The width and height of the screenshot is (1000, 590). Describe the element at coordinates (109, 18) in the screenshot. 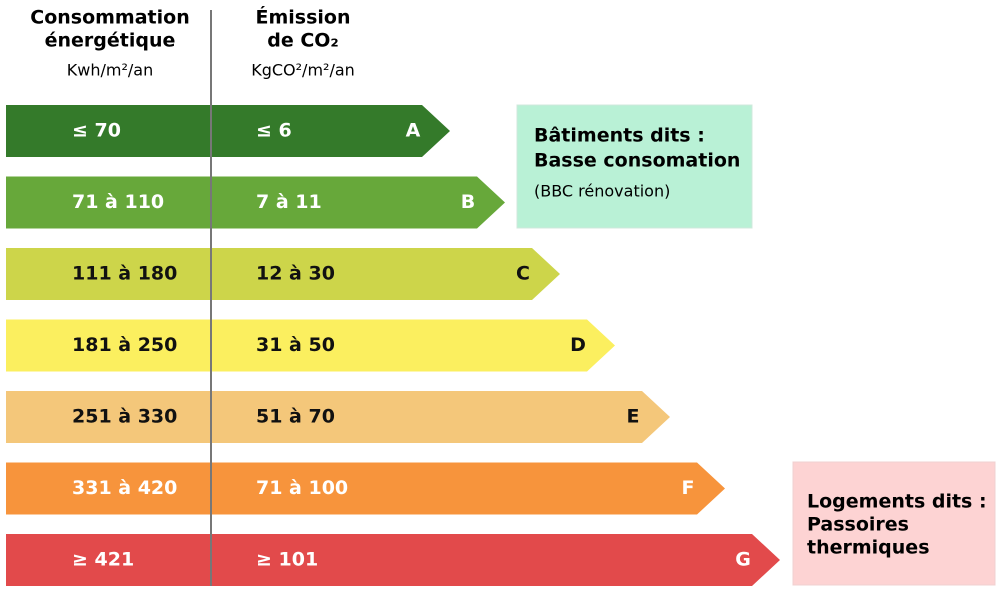

I see `header-title: Consommation` at that location.